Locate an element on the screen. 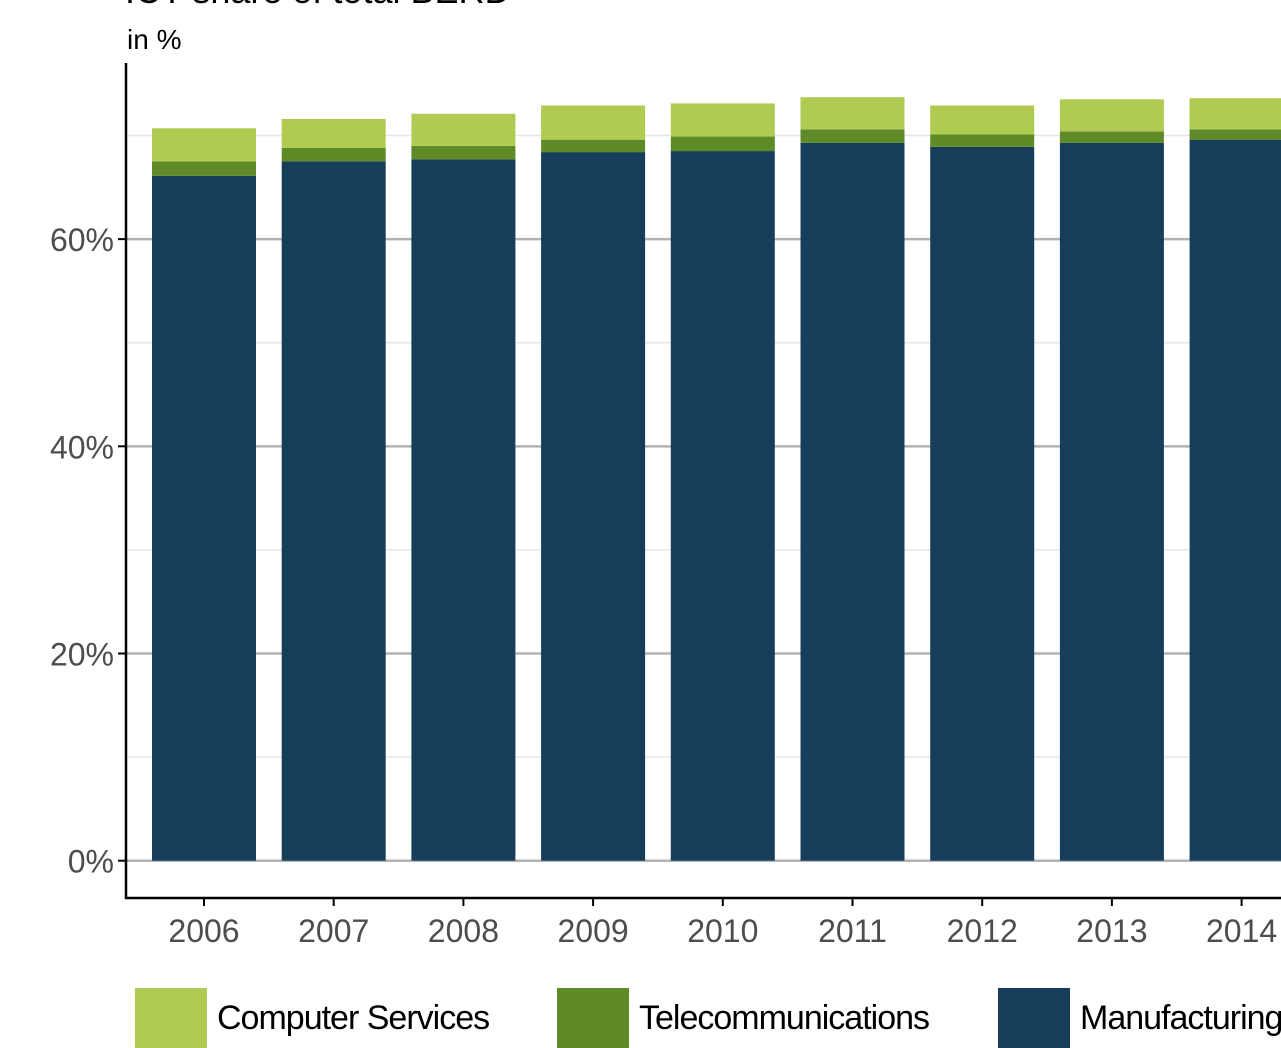  y-tick-label: 0% is located at coordinates (91, 862).